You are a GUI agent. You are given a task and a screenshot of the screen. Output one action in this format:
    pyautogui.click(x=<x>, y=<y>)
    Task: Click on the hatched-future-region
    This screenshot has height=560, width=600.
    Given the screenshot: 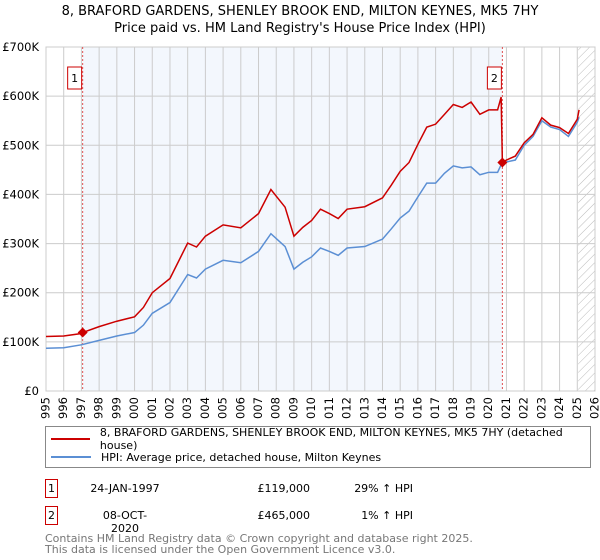 What is the action you would take?
    pyautogui.click(x=586, y=219)
    